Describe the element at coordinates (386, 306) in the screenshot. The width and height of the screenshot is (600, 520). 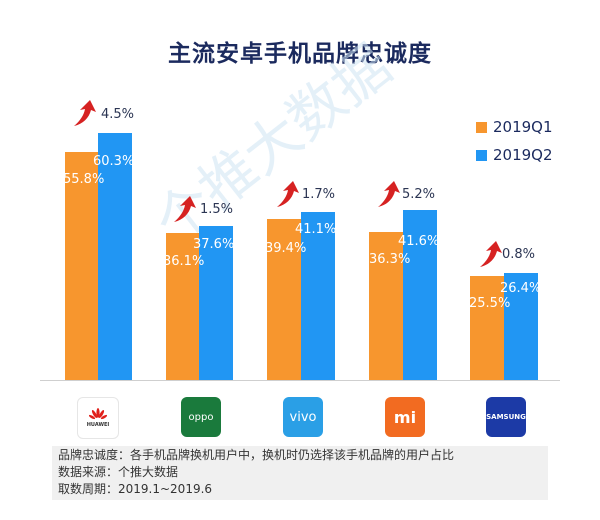
I see `bar-xiaomi-q1` at that location.